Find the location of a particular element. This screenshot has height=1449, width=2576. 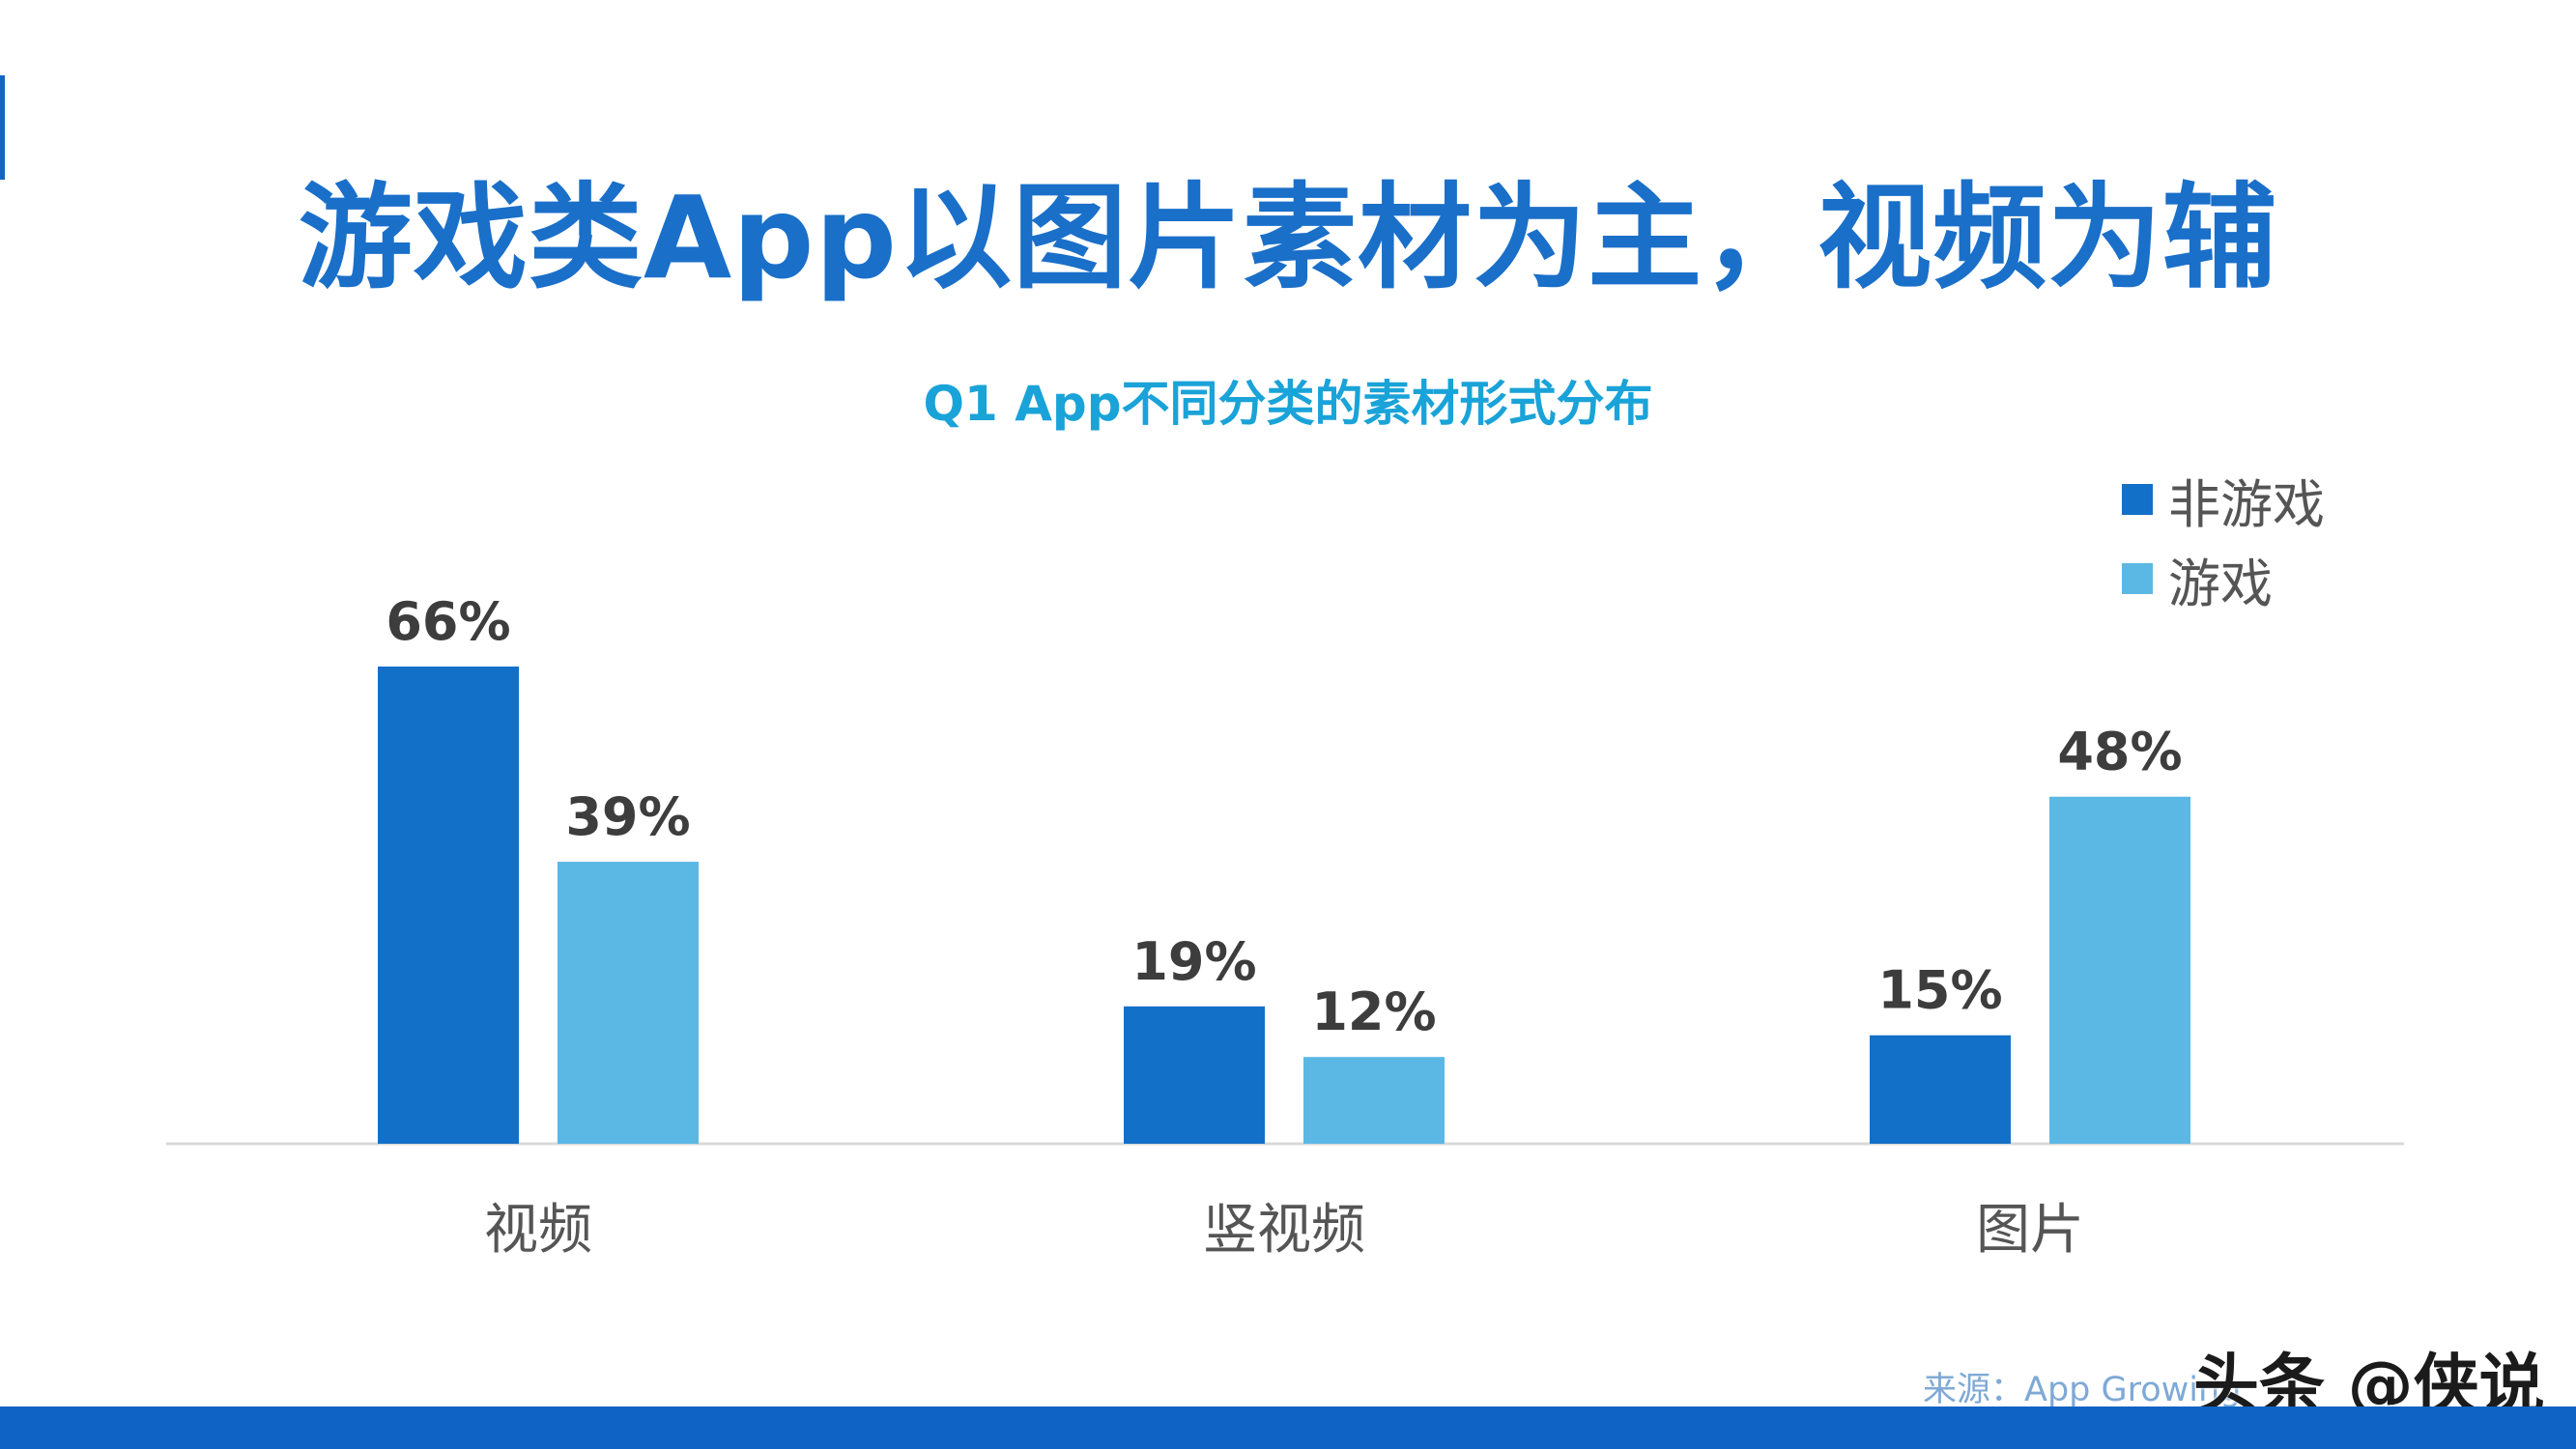

value-label-game-3: 48% is located at coordinates (2120, 752).